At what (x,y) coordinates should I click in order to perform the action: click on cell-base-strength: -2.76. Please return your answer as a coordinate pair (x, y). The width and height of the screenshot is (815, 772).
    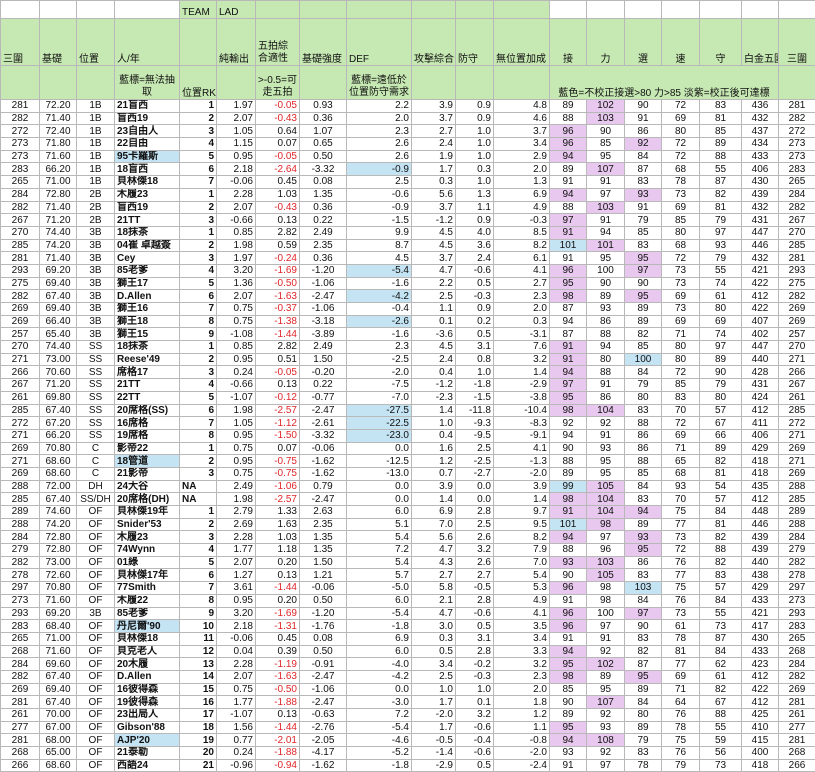
    Looking at the image, I should click on (323, 727).